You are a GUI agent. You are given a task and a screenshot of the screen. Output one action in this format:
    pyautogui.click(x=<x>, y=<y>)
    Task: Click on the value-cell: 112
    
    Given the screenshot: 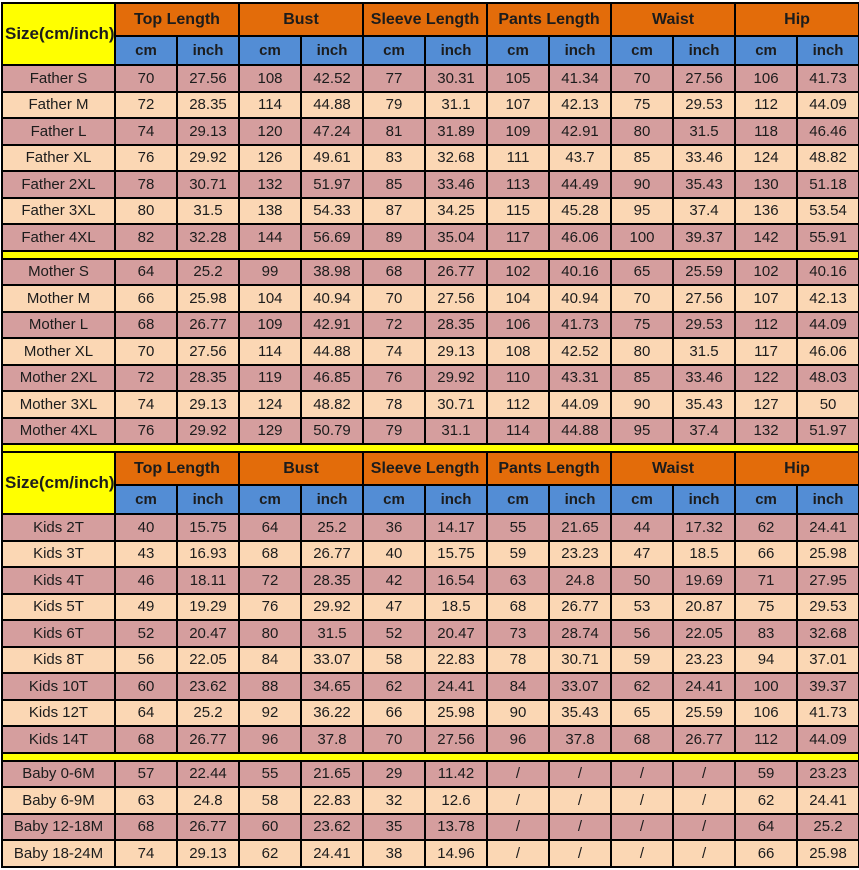 What is the action you would take?
    pyautogui.click(x=766, y=104)
    